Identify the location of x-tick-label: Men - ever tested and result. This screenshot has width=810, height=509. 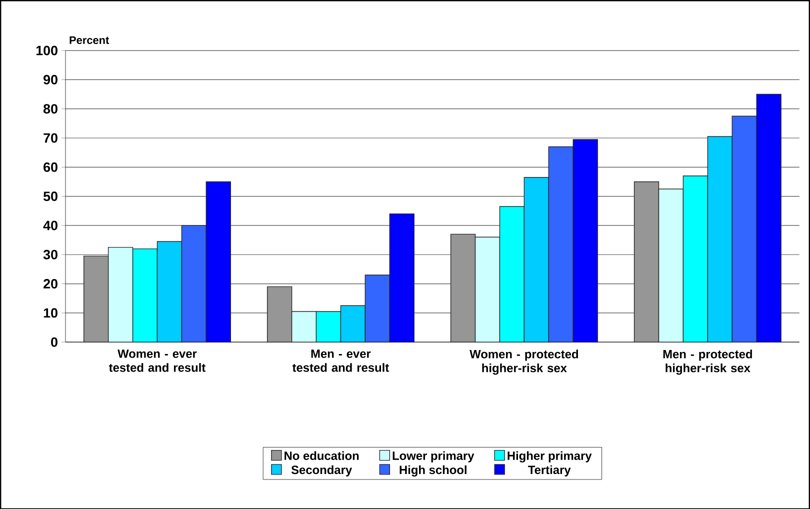
(340, 360).